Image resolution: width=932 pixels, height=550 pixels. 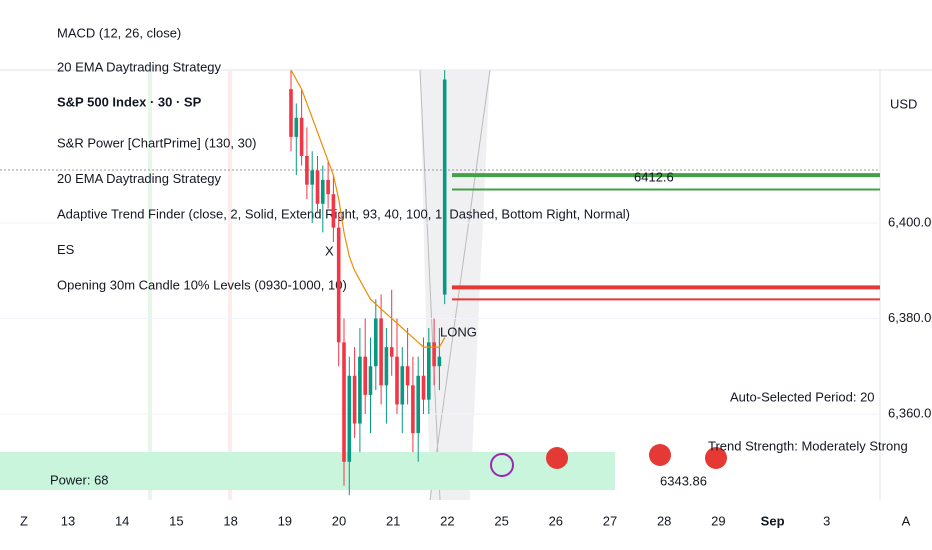 What do you see at coordinates (556, 520) in the screenshot?
I see `x-tick-label: 26` at bounding box center [556, 520].